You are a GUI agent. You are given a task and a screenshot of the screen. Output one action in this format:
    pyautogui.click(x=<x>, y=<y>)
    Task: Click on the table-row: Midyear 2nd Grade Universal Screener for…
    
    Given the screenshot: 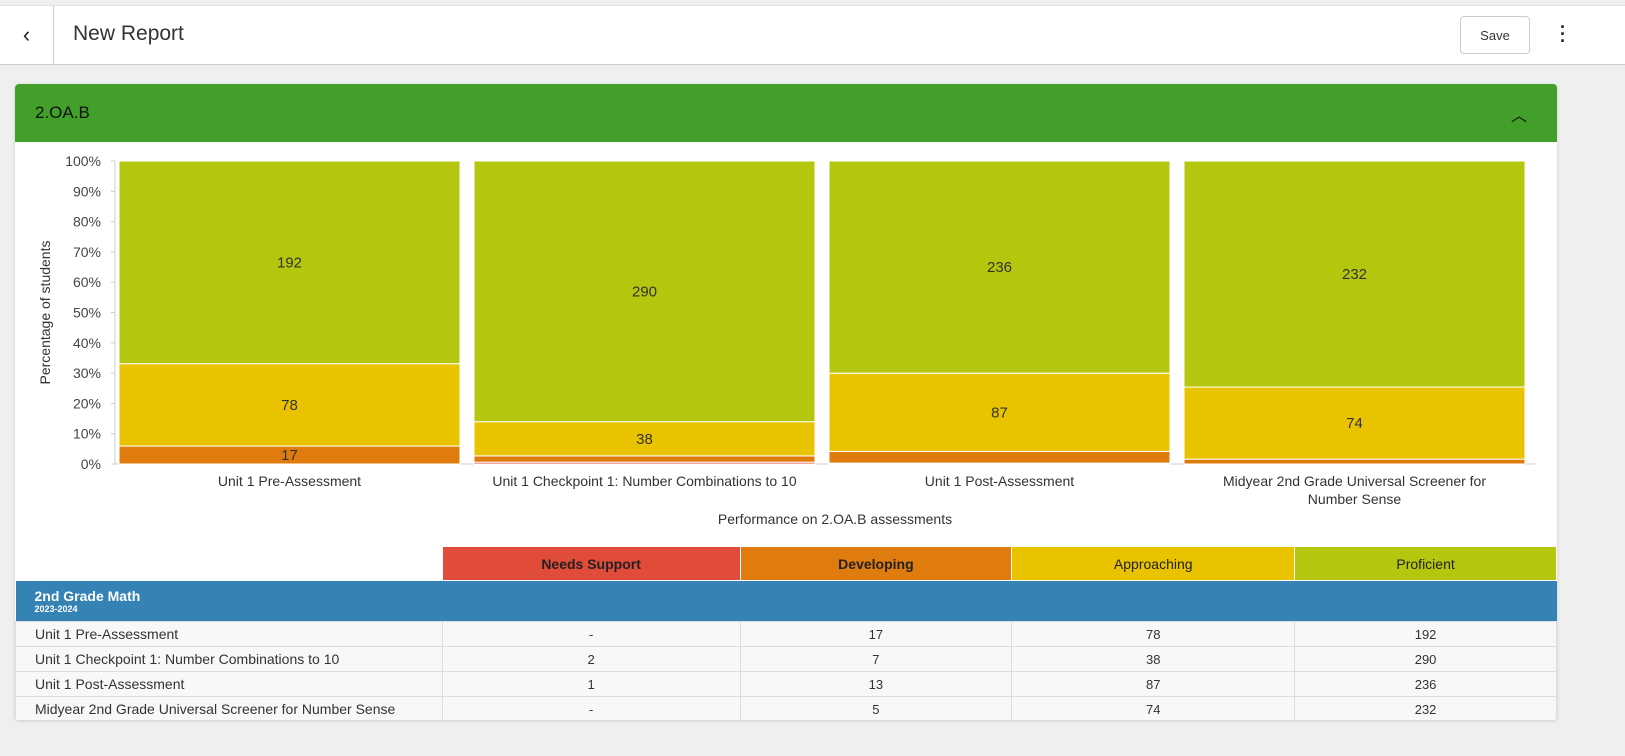 What is the action you would take?
    pyautogui.click(x=786, y=708)
    